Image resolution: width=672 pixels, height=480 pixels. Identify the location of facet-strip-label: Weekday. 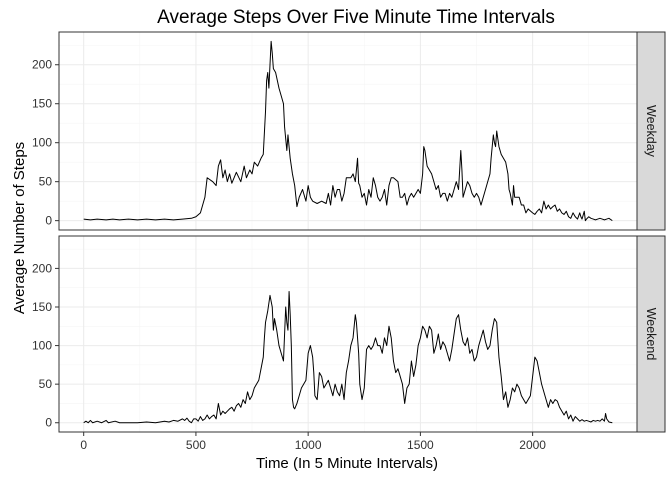
(651, 131).